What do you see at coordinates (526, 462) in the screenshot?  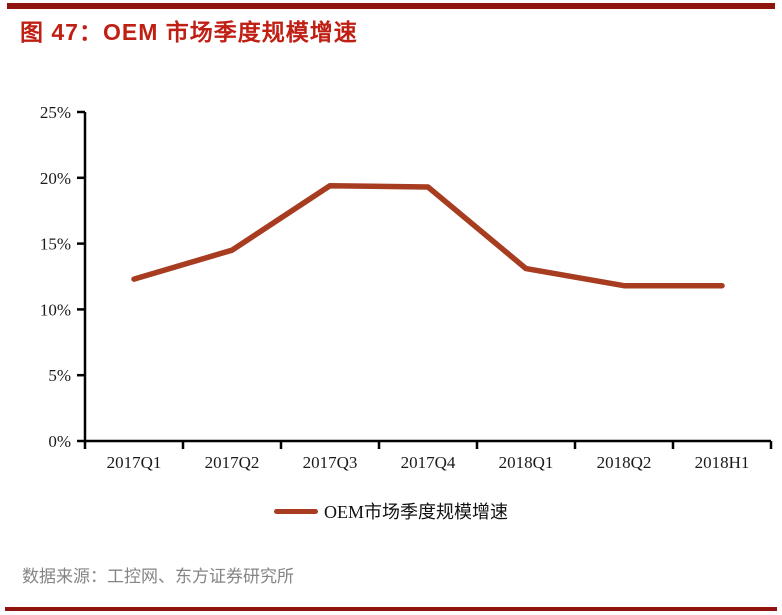 I see `x-axis-tick-label: 2018Q1` at bounding box center [526, 462].